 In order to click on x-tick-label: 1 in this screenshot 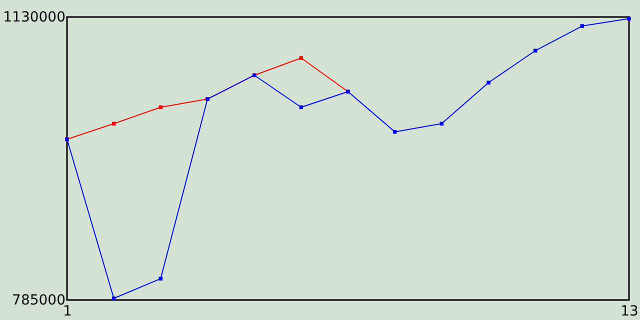, I will do `click(67, 312)`.